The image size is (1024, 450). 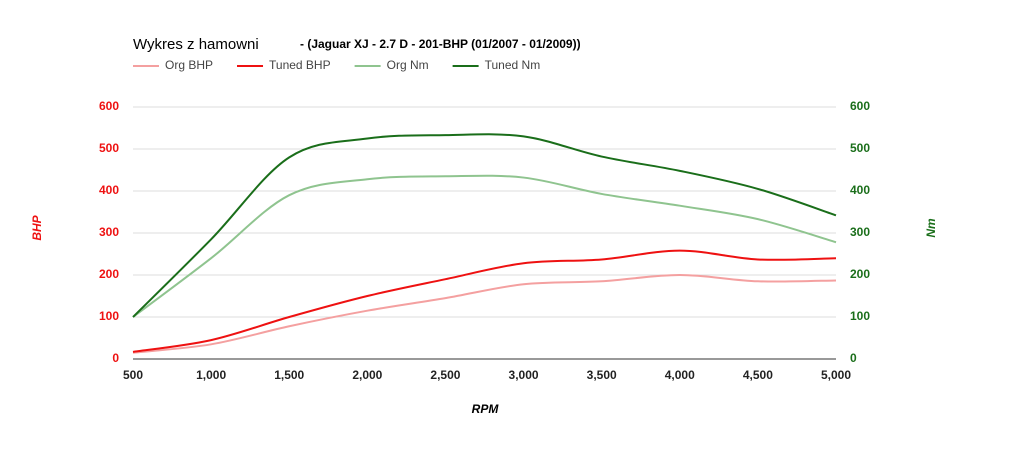 What do you see at coordinates (860, 274) in the screenshot?
I see `y2-tick-label: 200` at bounding box center [860, 274].